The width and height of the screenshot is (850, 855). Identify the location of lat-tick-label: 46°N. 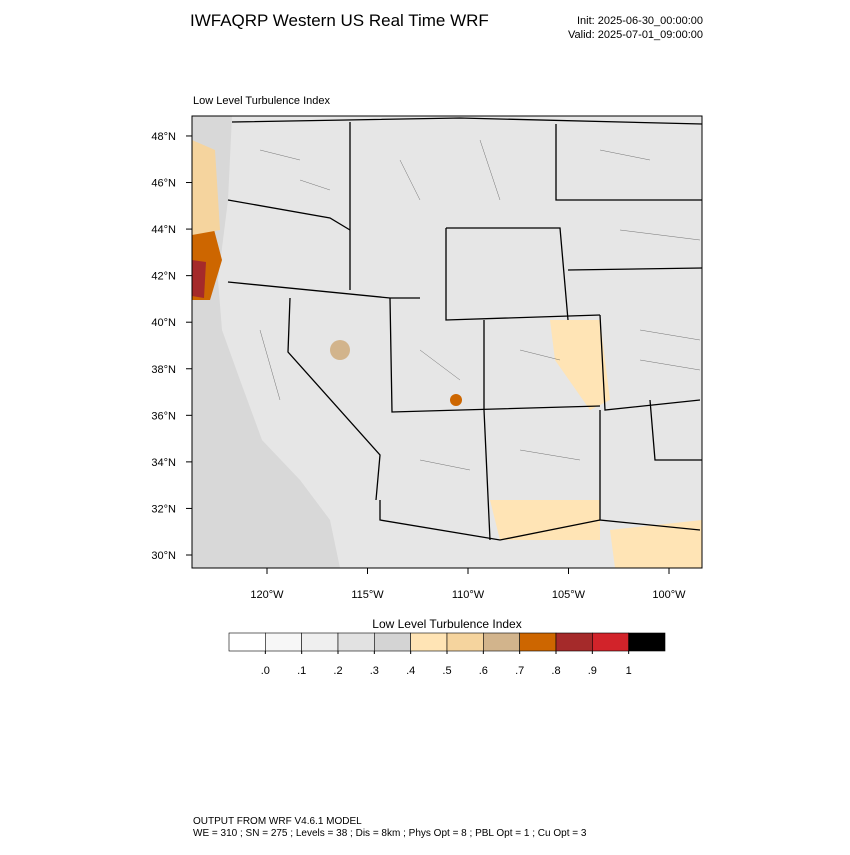
(163, 184).